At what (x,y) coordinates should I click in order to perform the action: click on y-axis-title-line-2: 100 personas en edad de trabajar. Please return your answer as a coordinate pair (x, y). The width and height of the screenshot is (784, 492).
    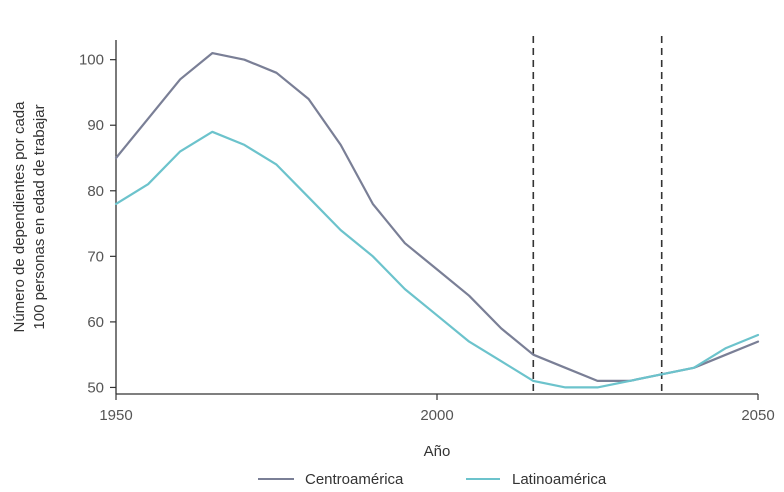
    Looking at the image, I should click on (39, 216).